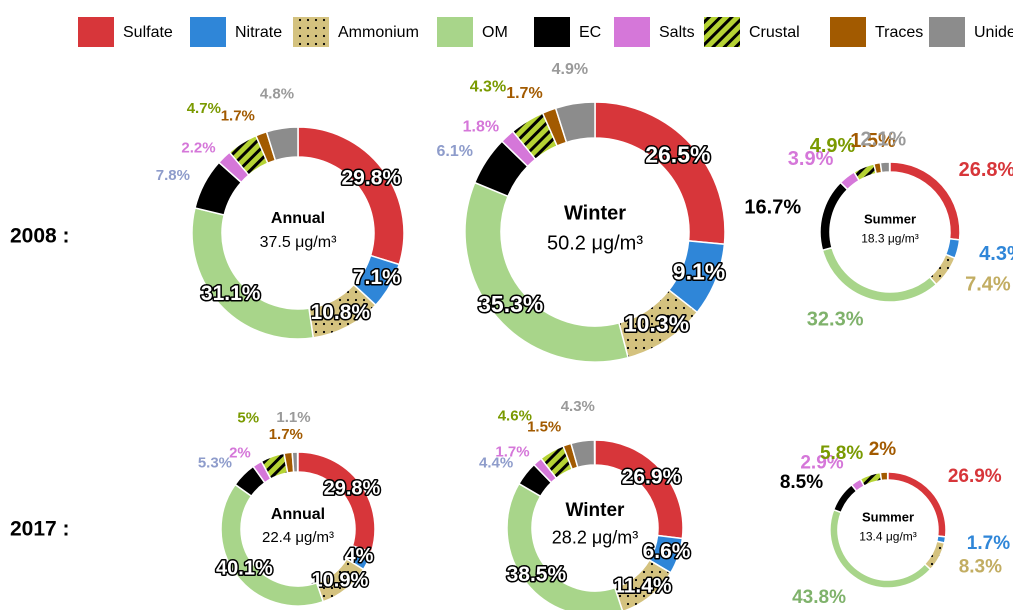  I want to click on value-label: 1.8%, so click(481, 126).